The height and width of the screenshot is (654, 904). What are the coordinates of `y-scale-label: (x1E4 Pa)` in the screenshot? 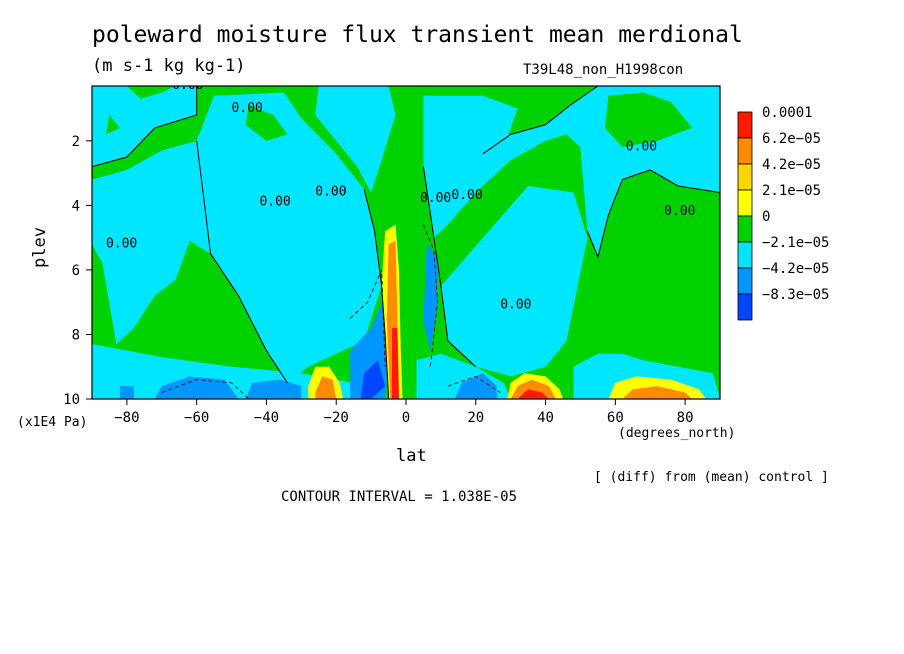 It's located at (52, 422).